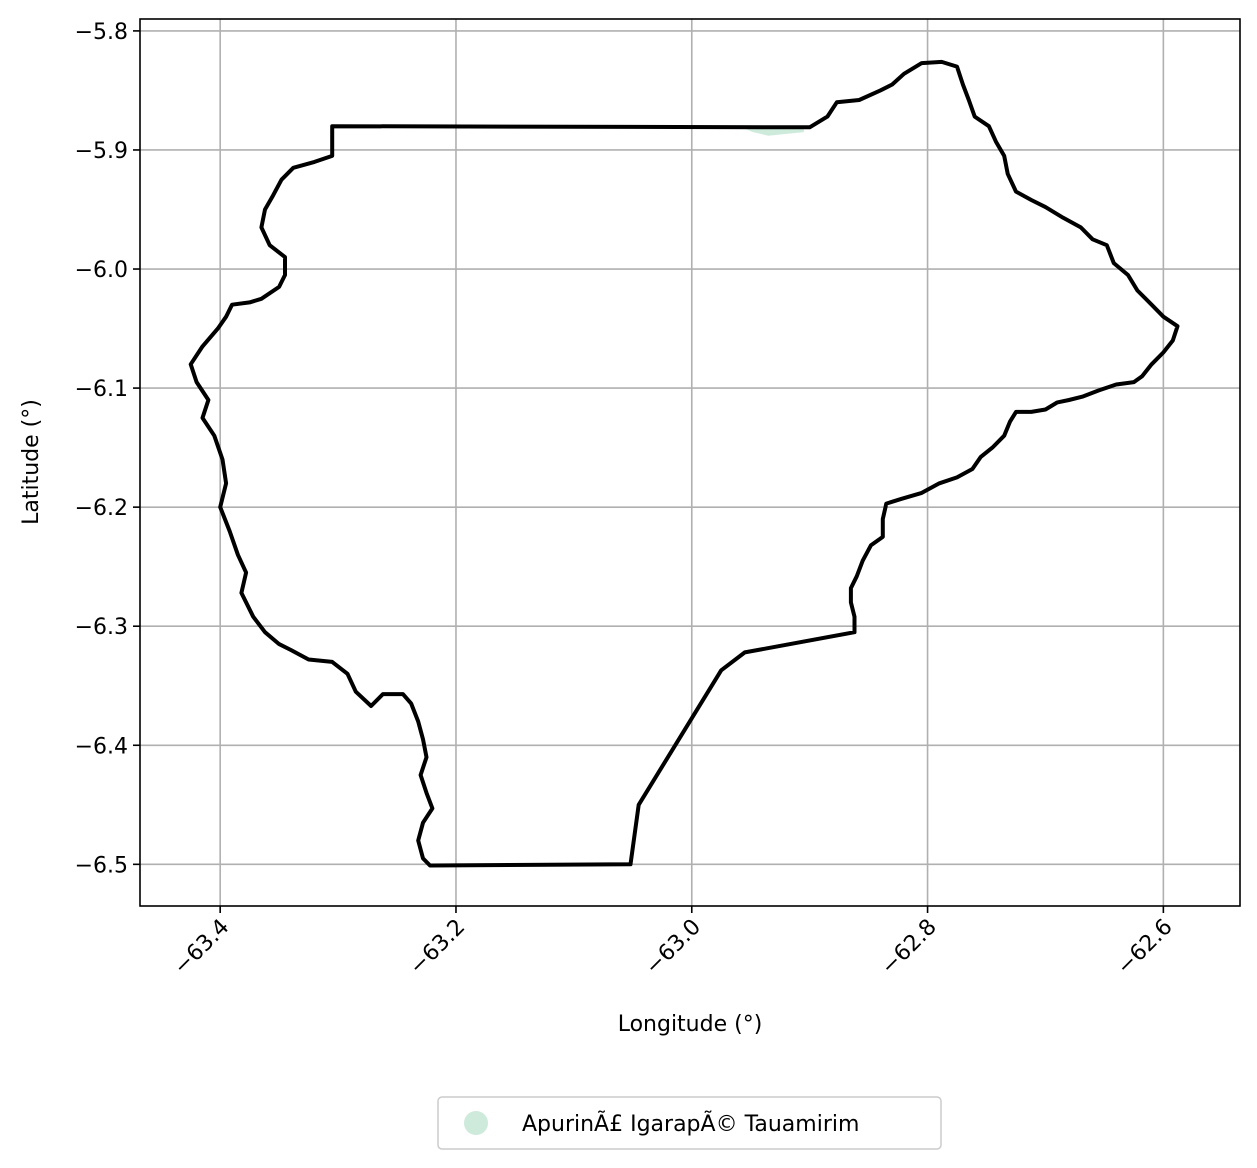 Image resolution: width=1257 pixels, height=1168 pixels. What do you see at coordinates (101, 627) in the screenshot?
I see `y-tick-label: −6.3` at bounding box center [101, 627].